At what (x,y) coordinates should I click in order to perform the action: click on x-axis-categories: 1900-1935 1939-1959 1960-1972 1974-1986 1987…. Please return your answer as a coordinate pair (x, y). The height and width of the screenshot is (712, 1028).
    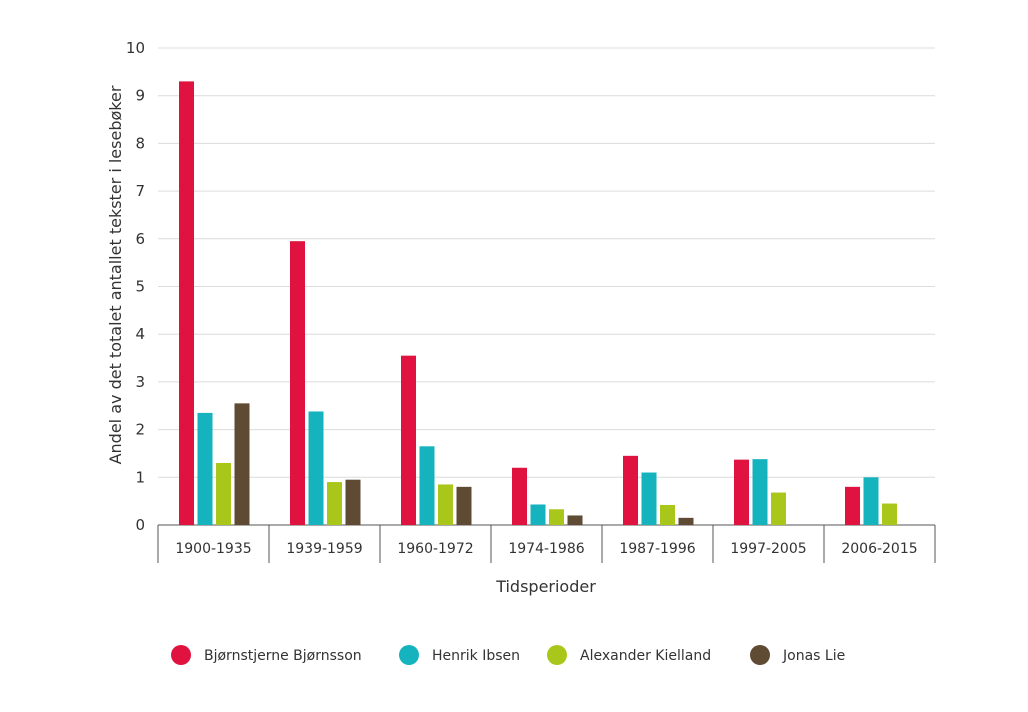
    Looking at the image, I should click on (546, 544).